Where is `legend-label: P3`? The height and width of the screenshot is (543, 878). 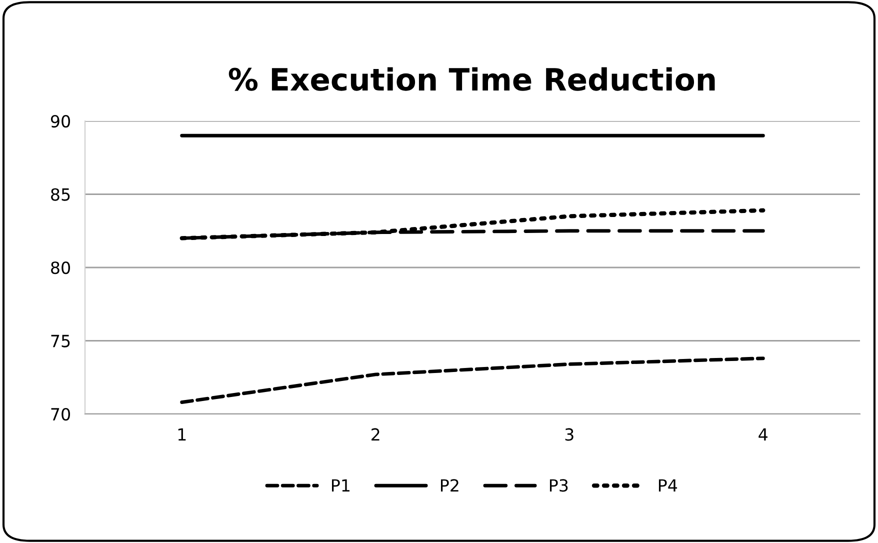 legend-label: P3 is located at coordinates (559, 485).